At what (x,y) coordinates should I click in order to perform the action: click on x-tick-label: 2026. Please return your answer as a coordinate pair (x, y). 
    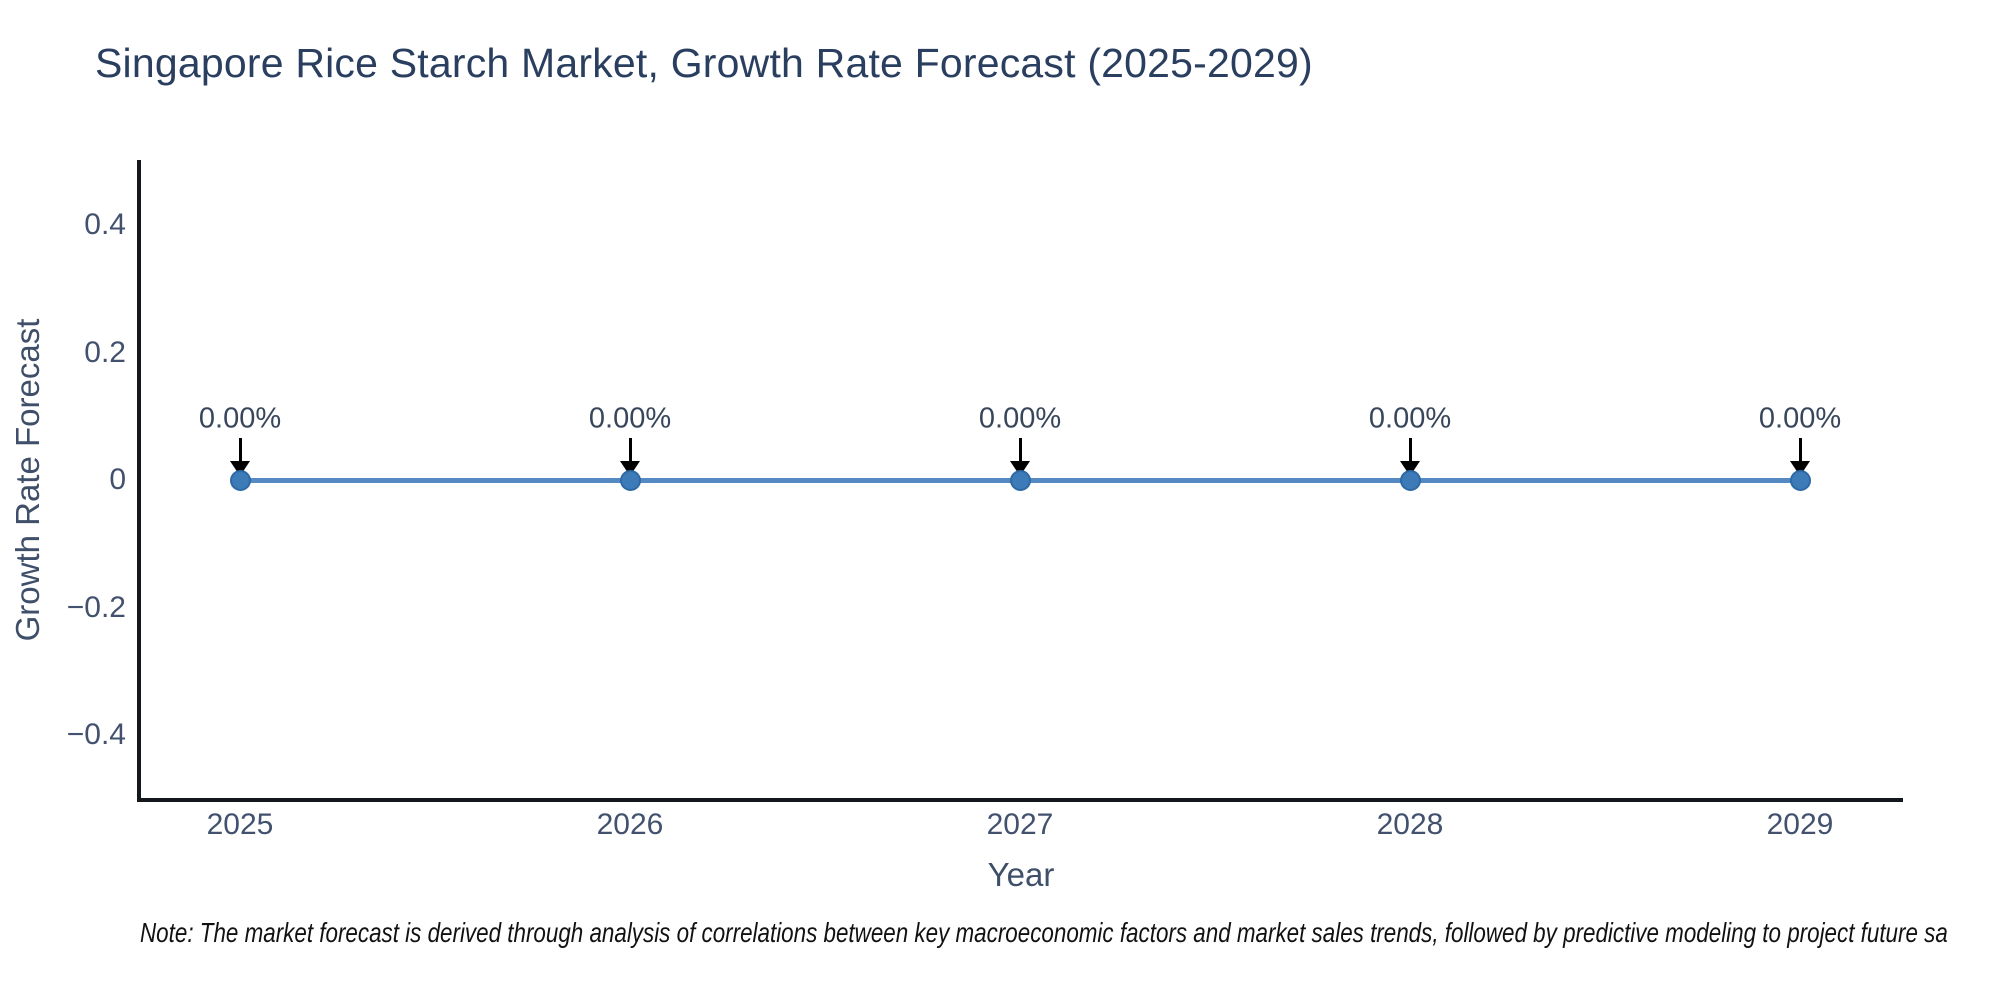
    Looking at the image, I should click on (630, 824).